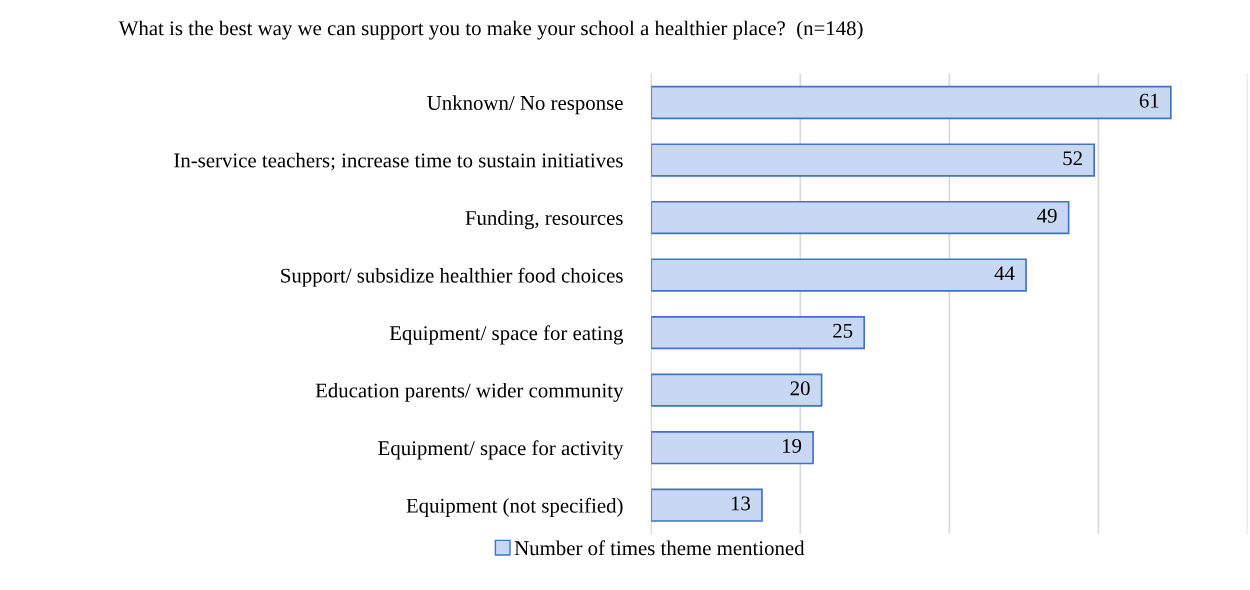 This screenshot has width=1250, height=590. What do you see at coordinates (506, 335) in the screenshot?
I see `y-tick-label: Equipment/ space for eating` at bounding box center [506, 335].